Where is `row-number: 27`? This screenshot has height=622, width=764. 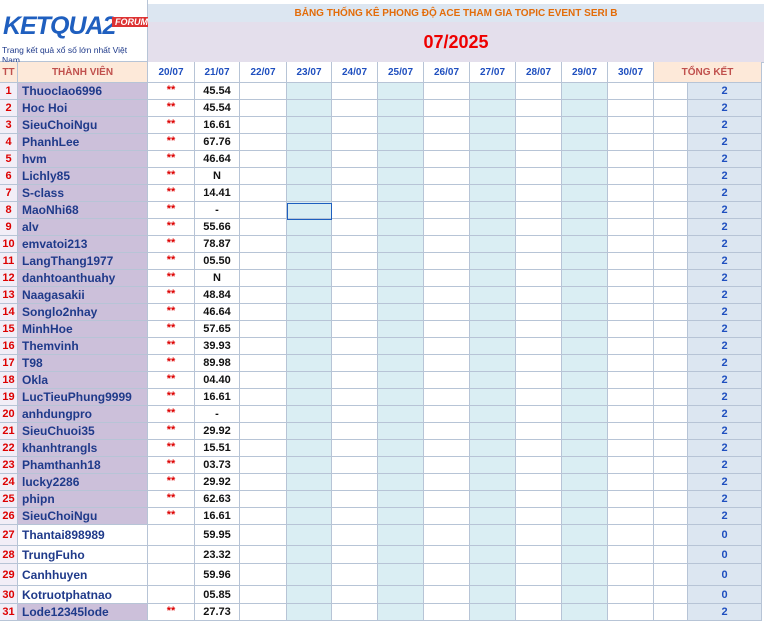
row-number: 27 is located at coordinates (9, 535).